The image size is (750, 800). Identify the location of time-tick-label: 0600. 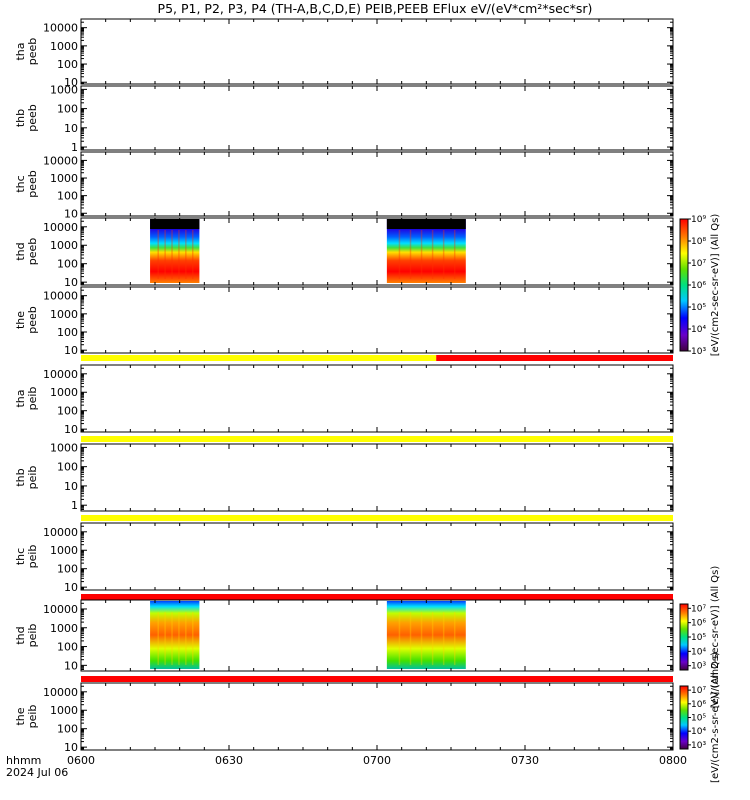
(81, 760).